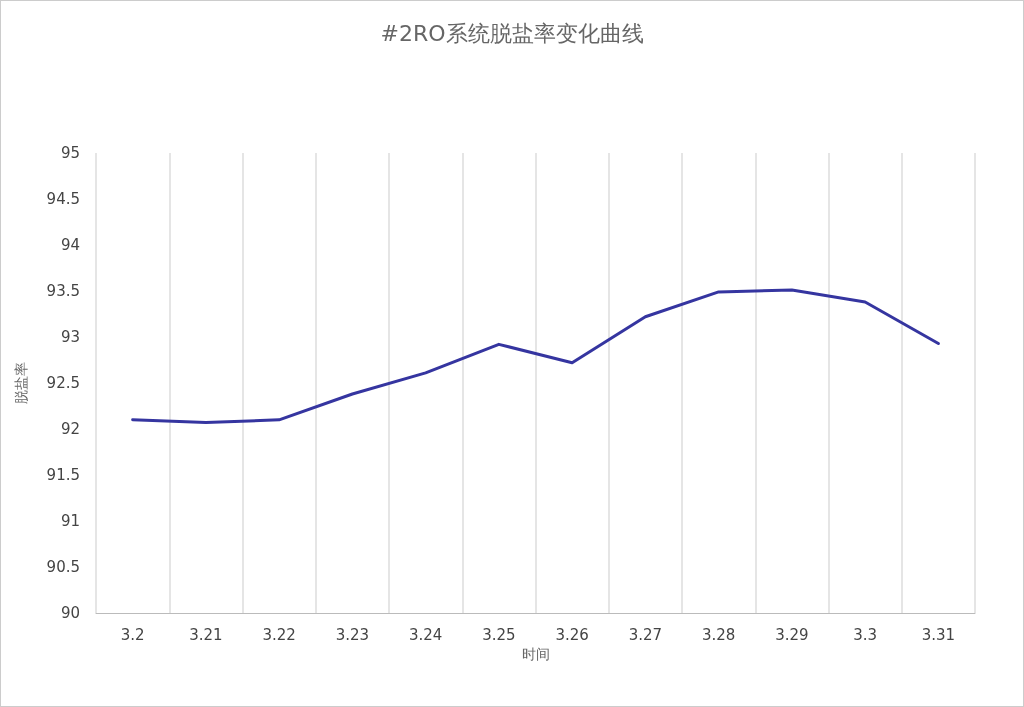  I want to click on y-axis-title: 脱盐率, so click(21, 383).